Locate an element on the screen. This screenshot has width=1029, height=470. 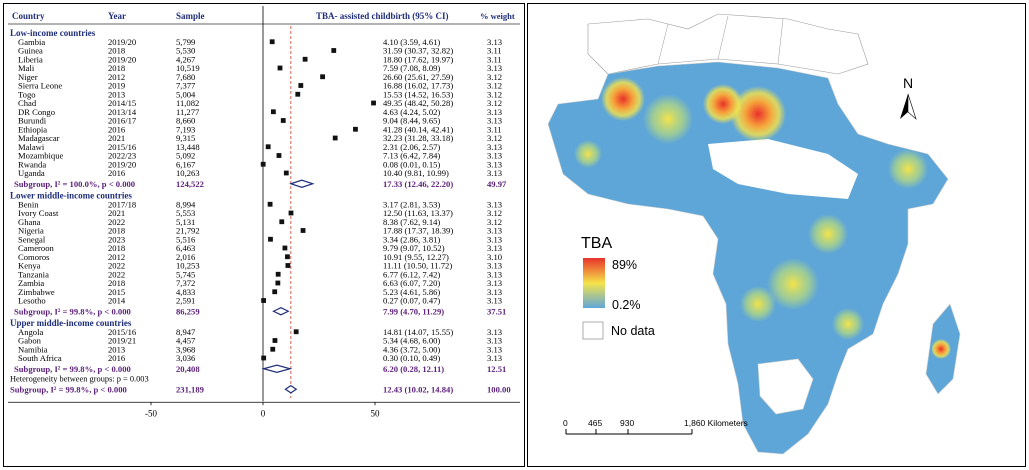
subgroup-weight-2: 12.51 is located at coordinates (496, 369).